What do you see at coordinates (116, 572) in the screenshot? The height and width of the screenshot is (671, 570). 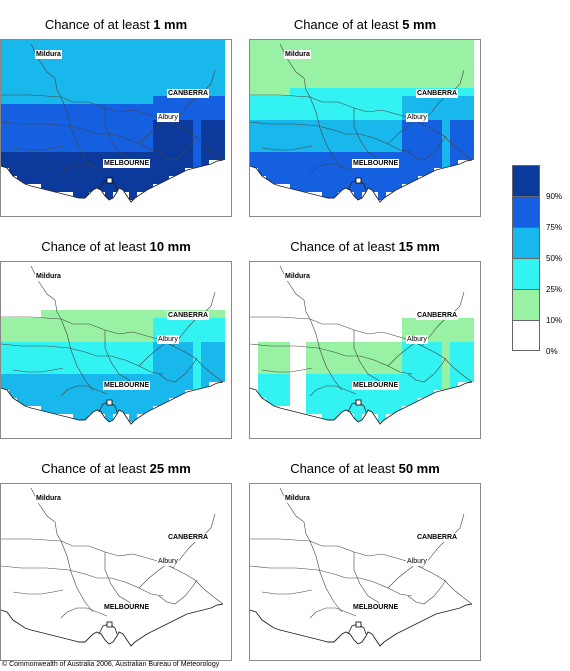 I see `map-frame: Mildura CANBERRA Albury MELBOURNE` at bounding box center [116, 572].